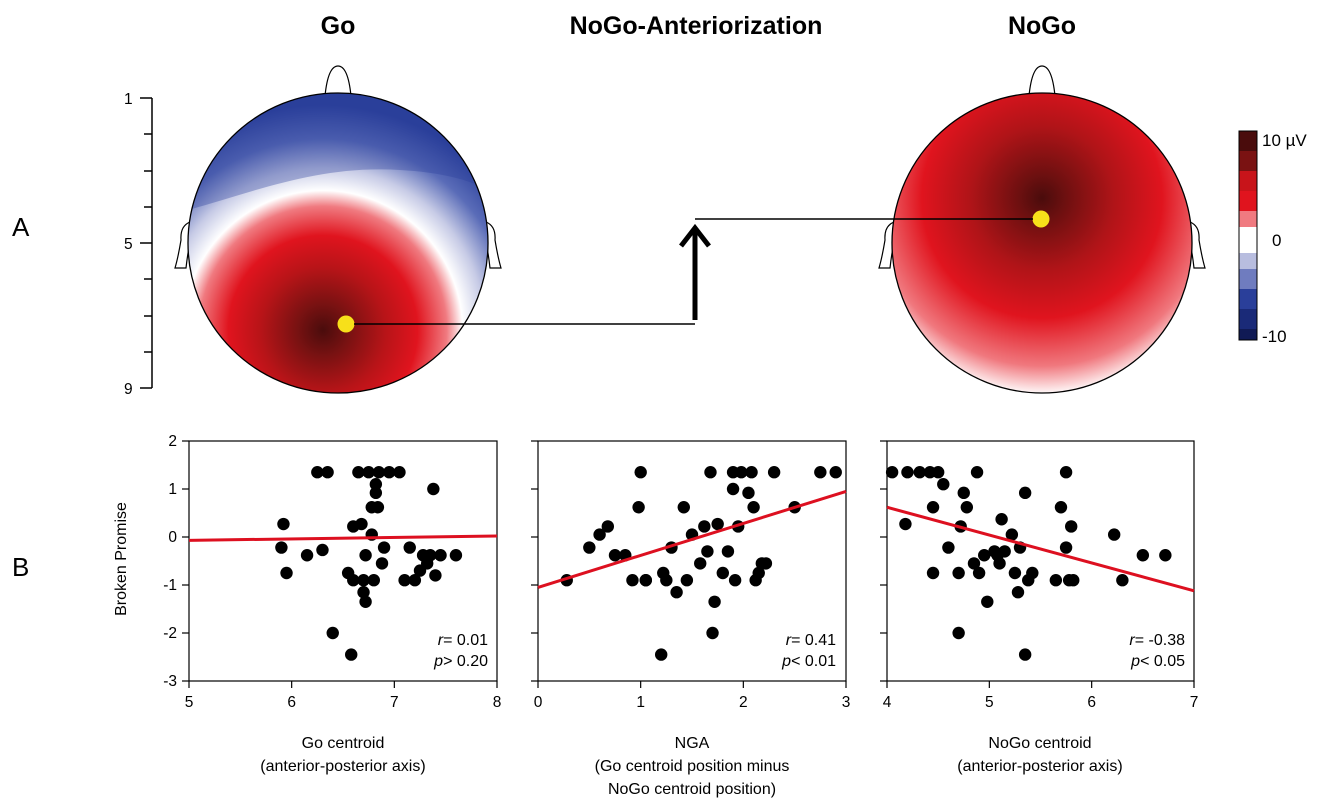  Describe the element at coordinates (1284, 140) in the screenshot. I see `colorbar-max-label: 10 µV` at that location.